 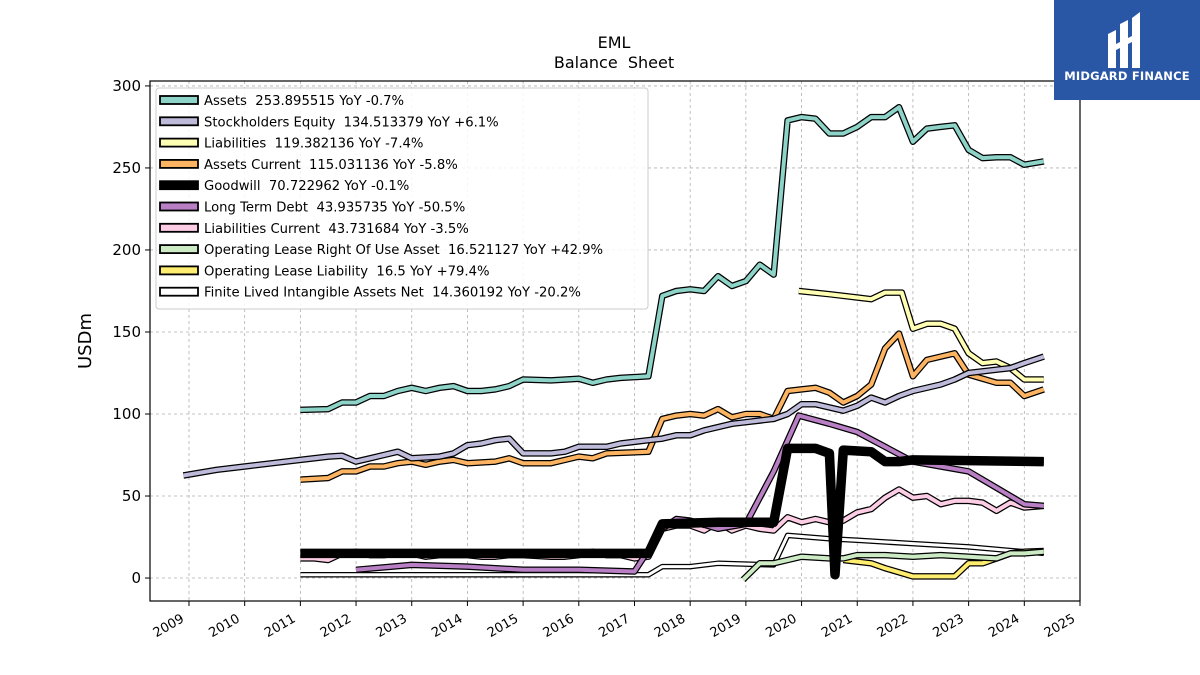 What do you see at coordinates (126, 86) in the screenshot?
I see `y-tick-label: 300` at bounding box center [126, 86].